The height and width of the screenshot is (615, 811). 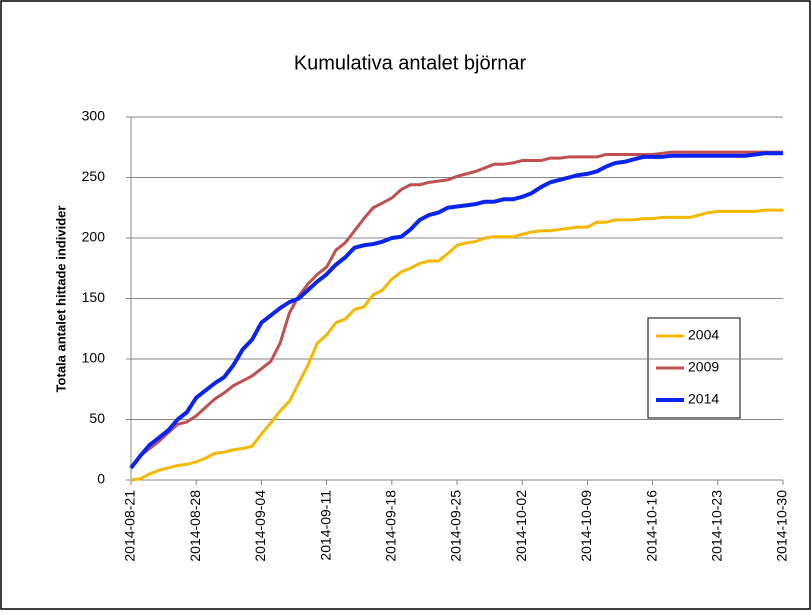 What do you see at coordinates (456, 526) in the screenshot?
I see `x-tick-label: 2014-09-25` at bounding box center [456, 526].